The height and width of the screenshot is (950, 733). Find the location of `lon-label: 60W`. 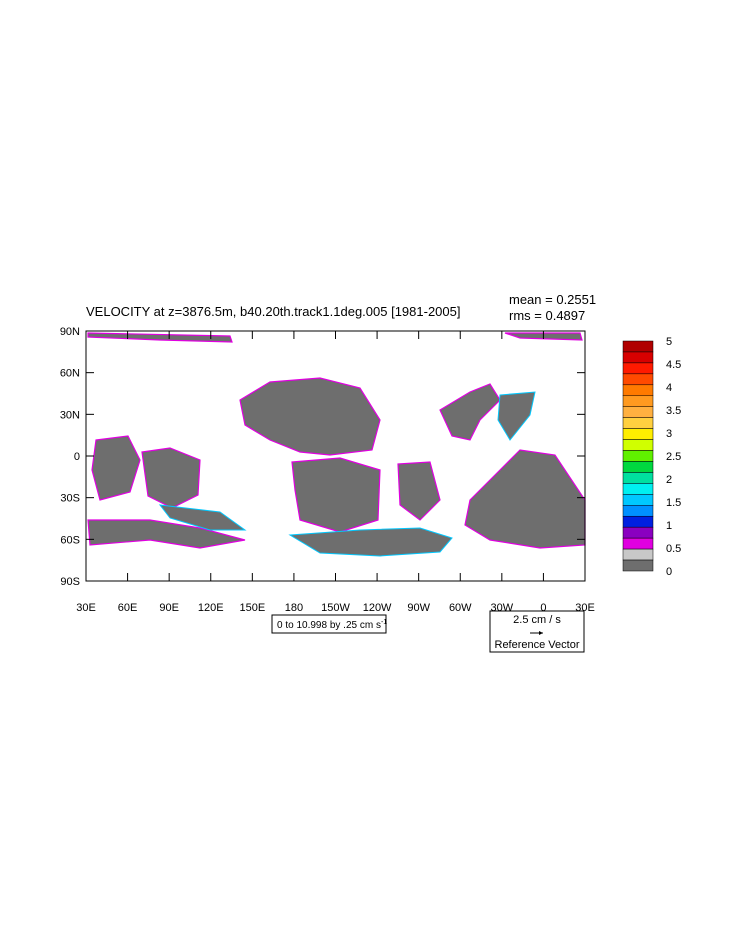

lon-label: 60W is located at coordinates (460, 608).